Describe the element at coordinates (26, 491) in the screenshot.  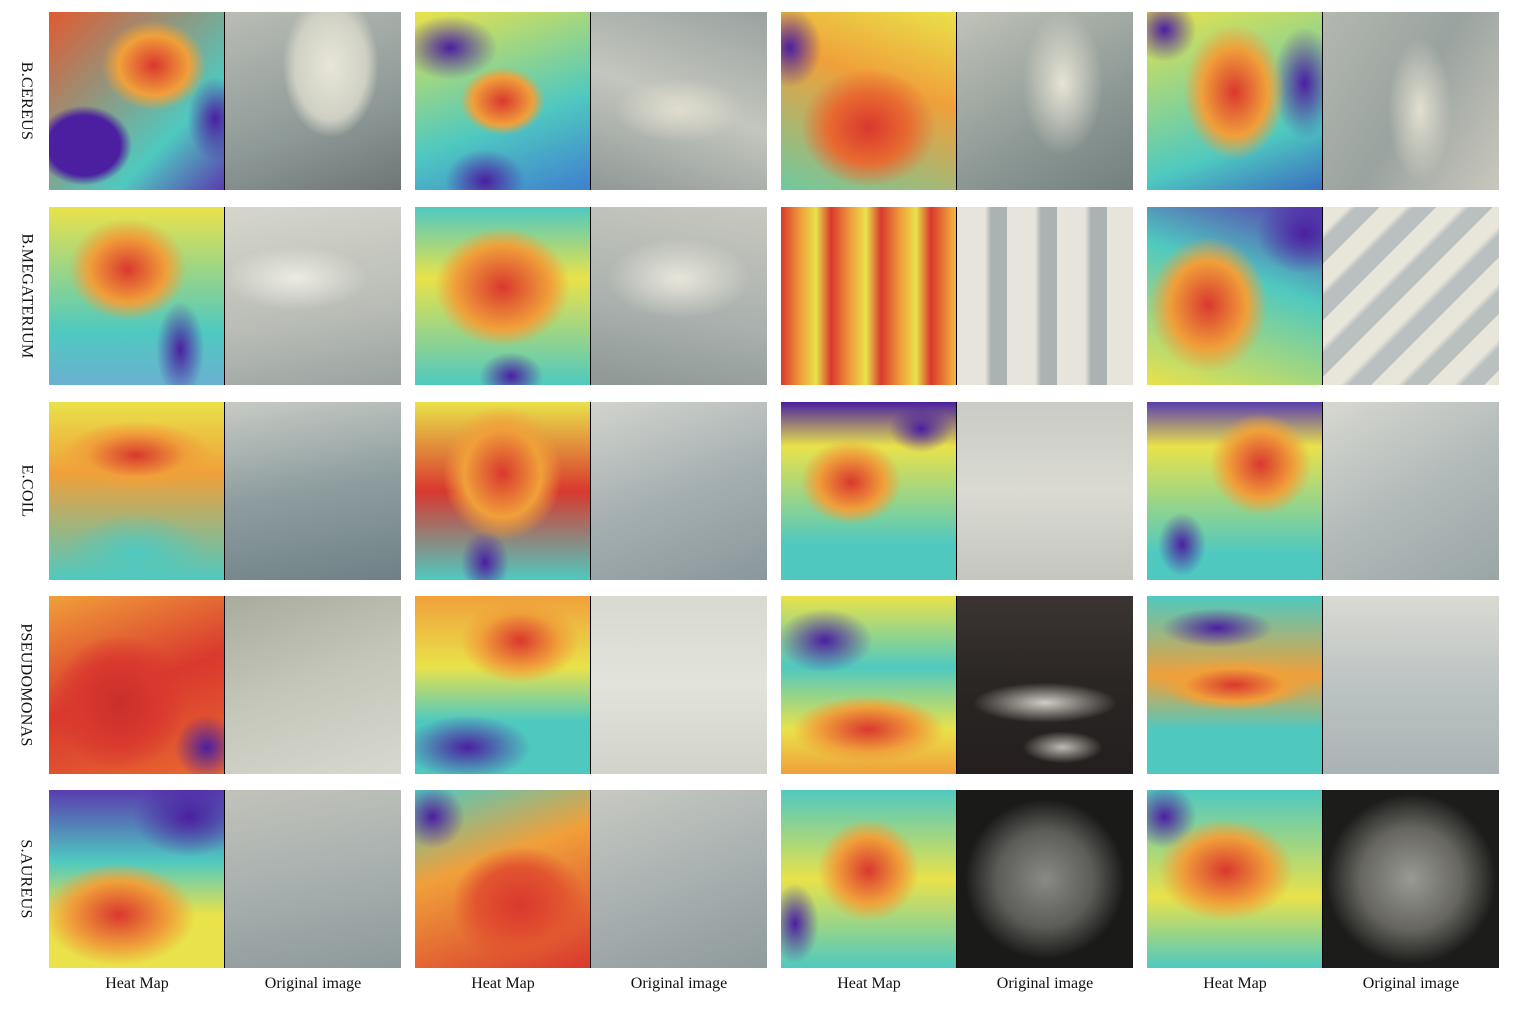
I see `row-label-e-coil: E.COIL` at that location.